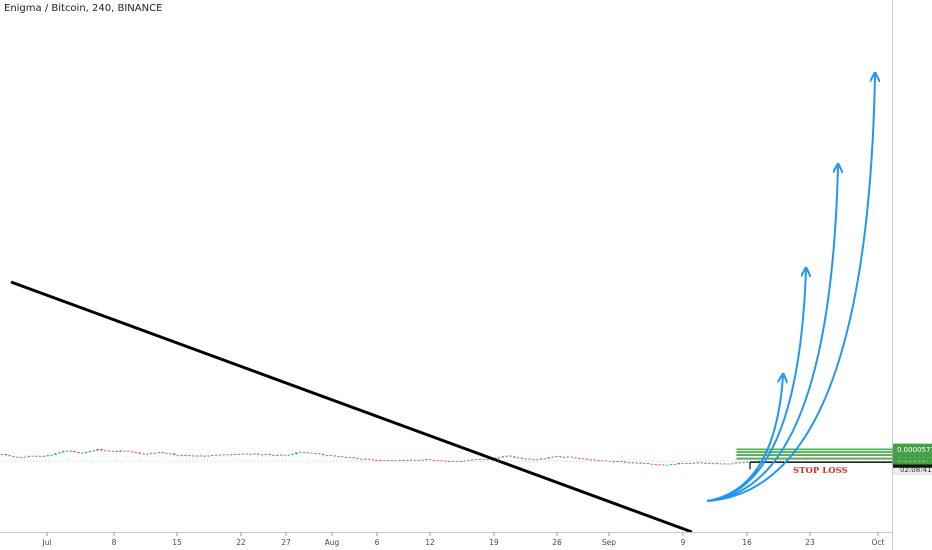 The image size is (932, 550). Describe the element at coordinates (83, 8) in the screenshot. I see `chart-title: Enigma / Bitcoin, 240, BINANCE` at that location.